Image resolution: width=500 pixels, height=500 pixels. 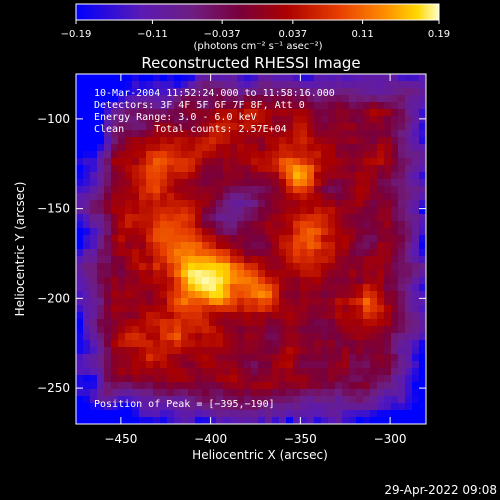 What do you see at coordinates (260, 455) in the screenshot?
I see `x-axis-label: Heliocentric X (arcsec)` at bounding box center [260, 455].